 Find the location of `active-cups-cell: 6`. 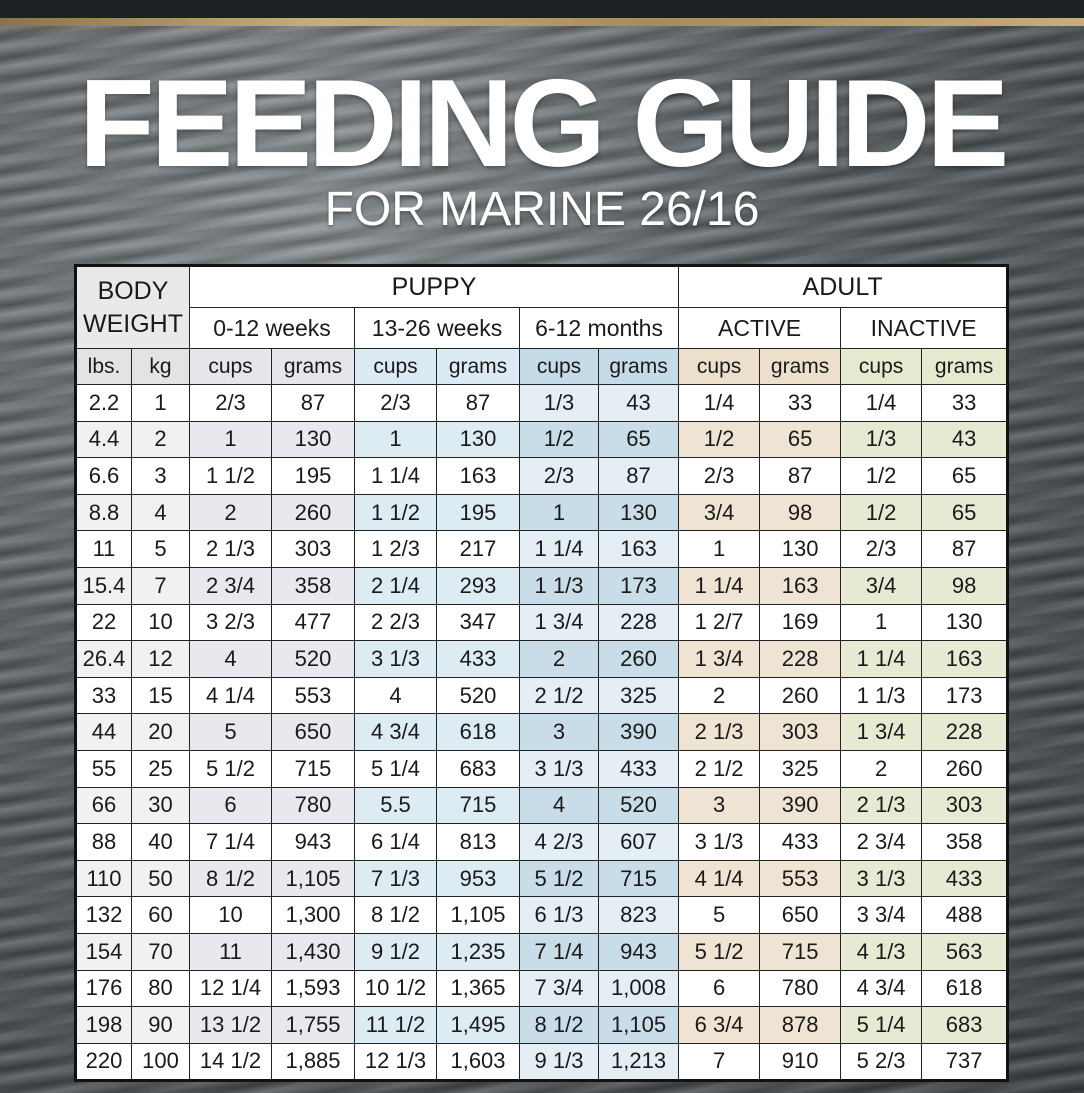

active-cups-cell: 6 is located at coordinates (719, 988).